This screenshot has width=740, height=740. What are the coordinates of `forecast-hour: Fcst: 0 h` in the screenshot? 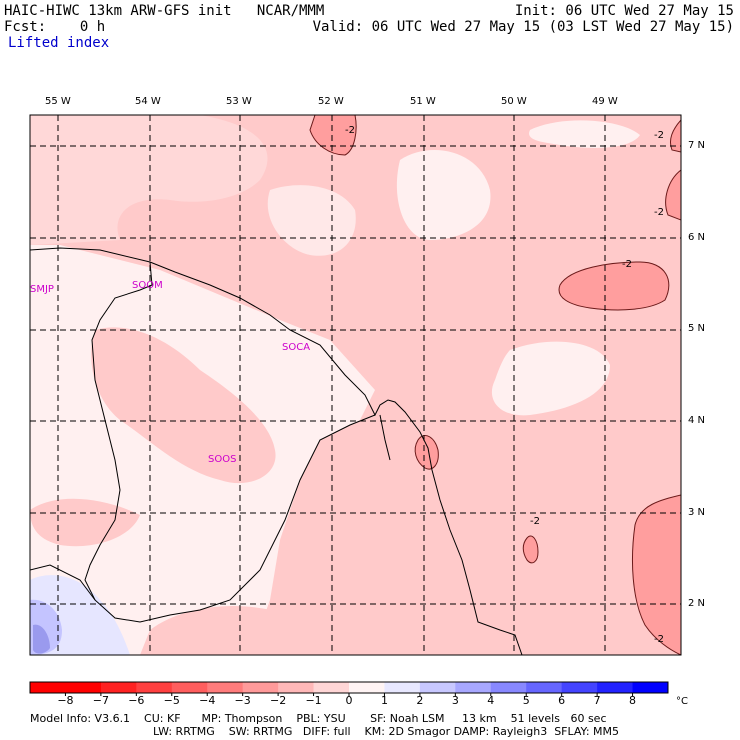 It's located at (55, 27).